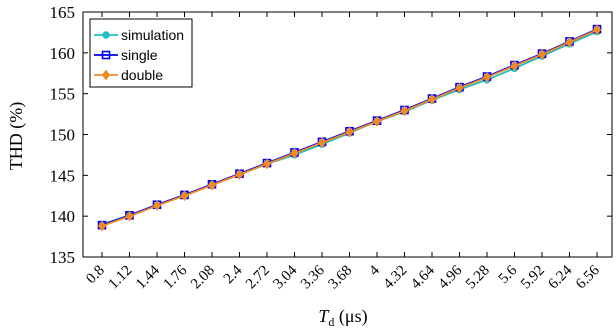 The image size is (616, 336). Describe the element at coordinates (175, 277) in the screenshot. I see `x-tick-label: 1.76` at that location.